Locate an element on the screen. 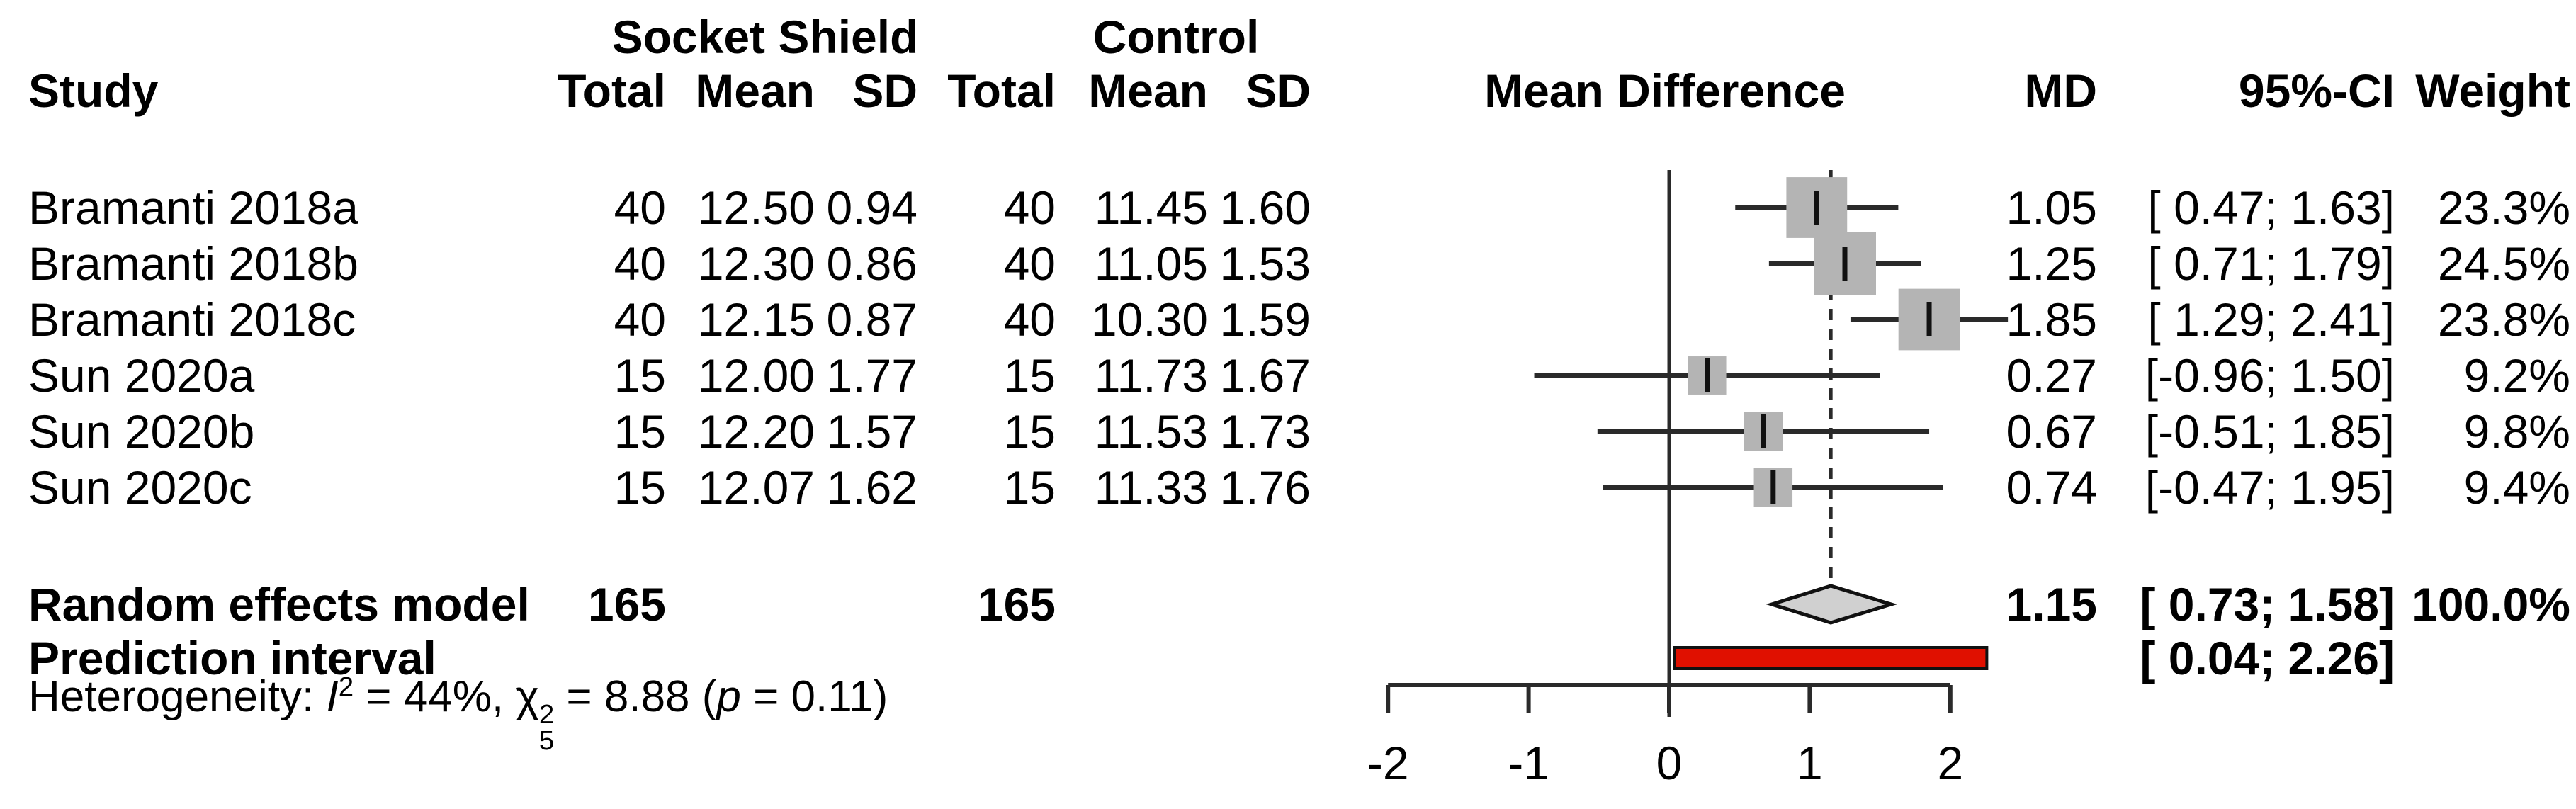 Image resolution: width=2576 pixels, height=809 pixels. study-ci: [-0.51; 1.85] is located at coordinates (2270, 431).